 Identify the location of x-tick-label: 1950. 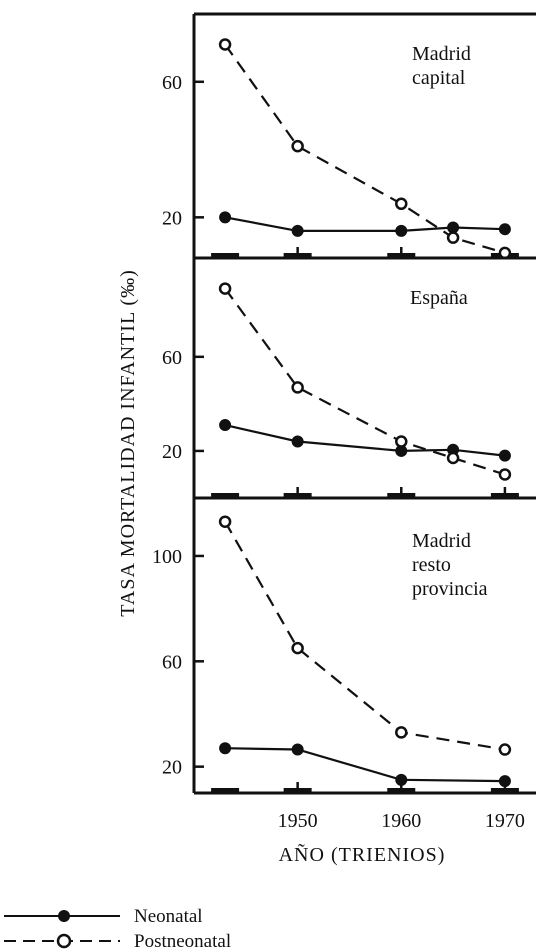
(298, 821).